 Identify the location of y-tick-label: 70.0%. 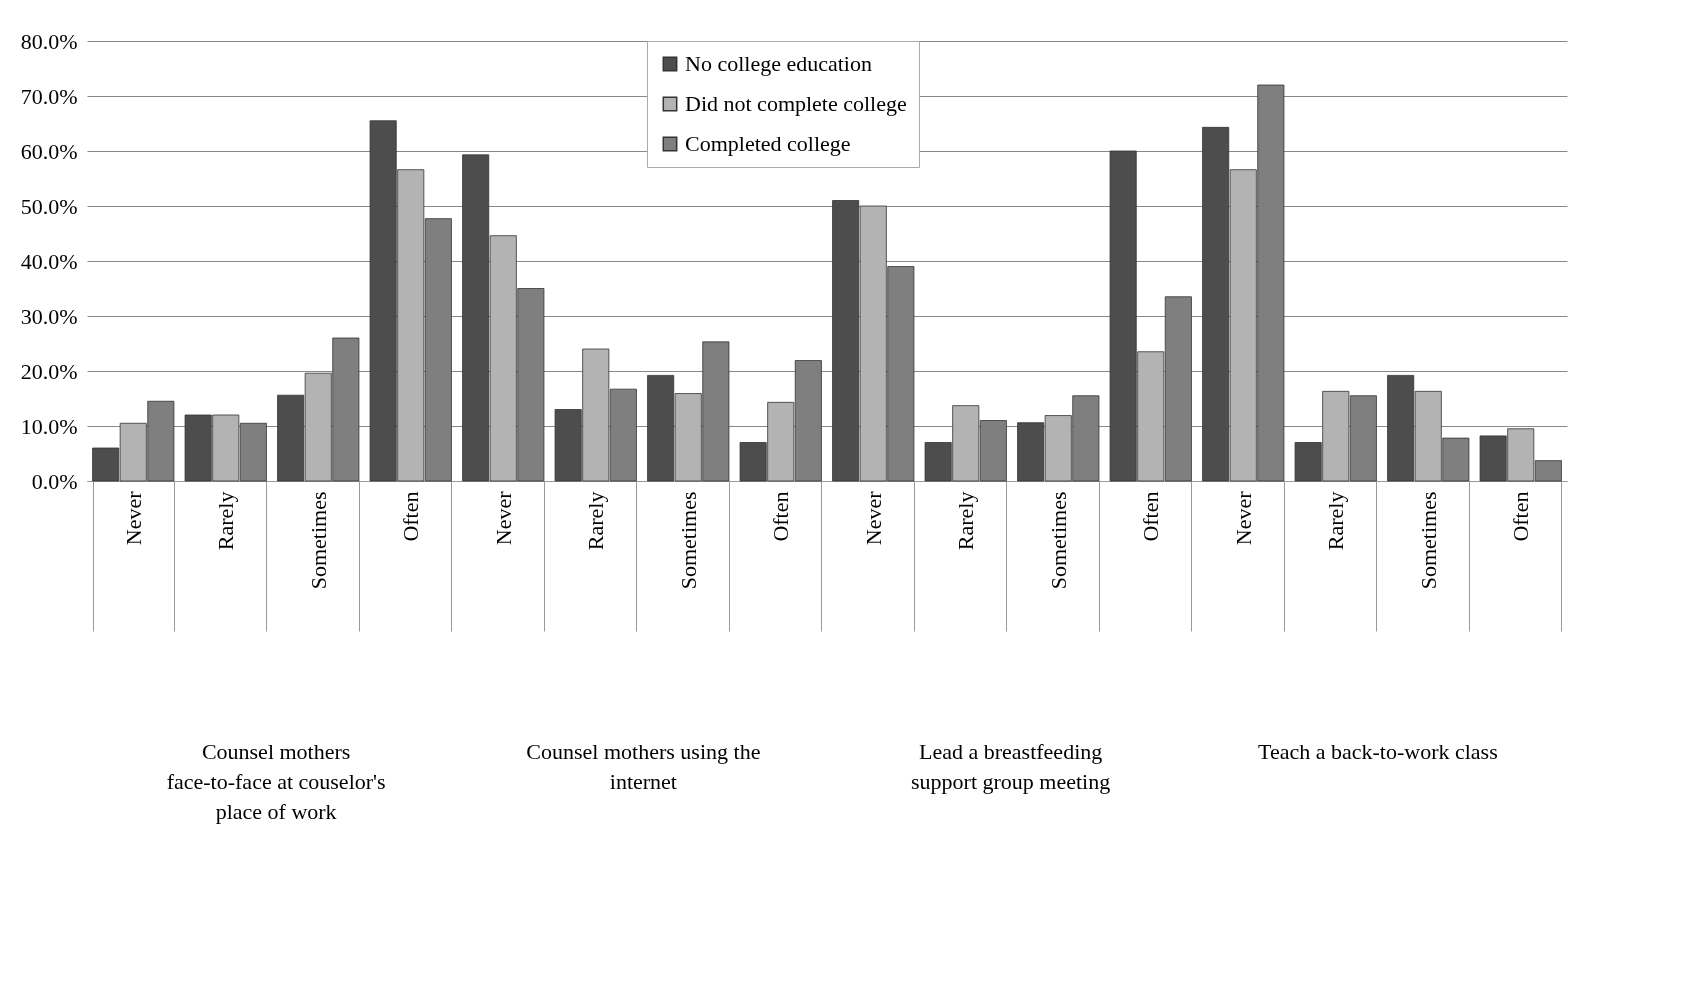
(49, 96).